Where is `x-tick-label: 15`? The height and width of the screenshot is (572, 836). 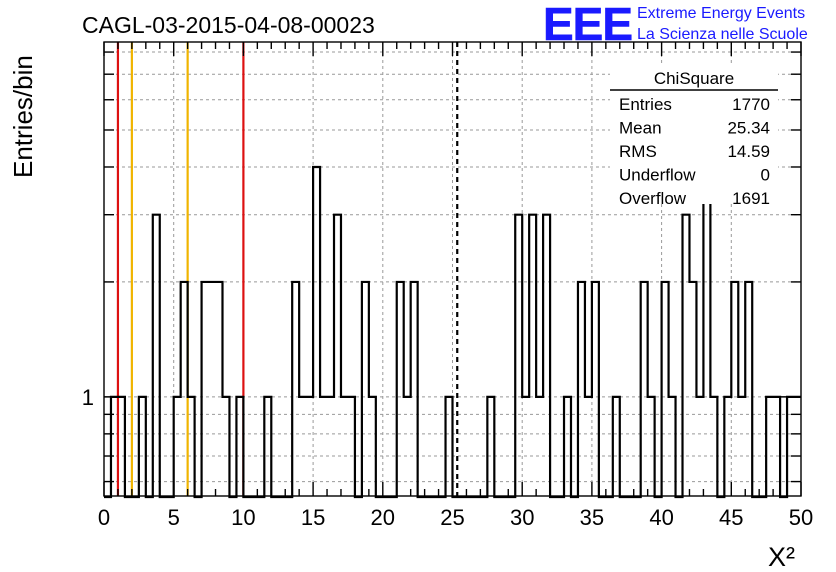
x-tick-label: 15 is located at coordinates (313, 517).